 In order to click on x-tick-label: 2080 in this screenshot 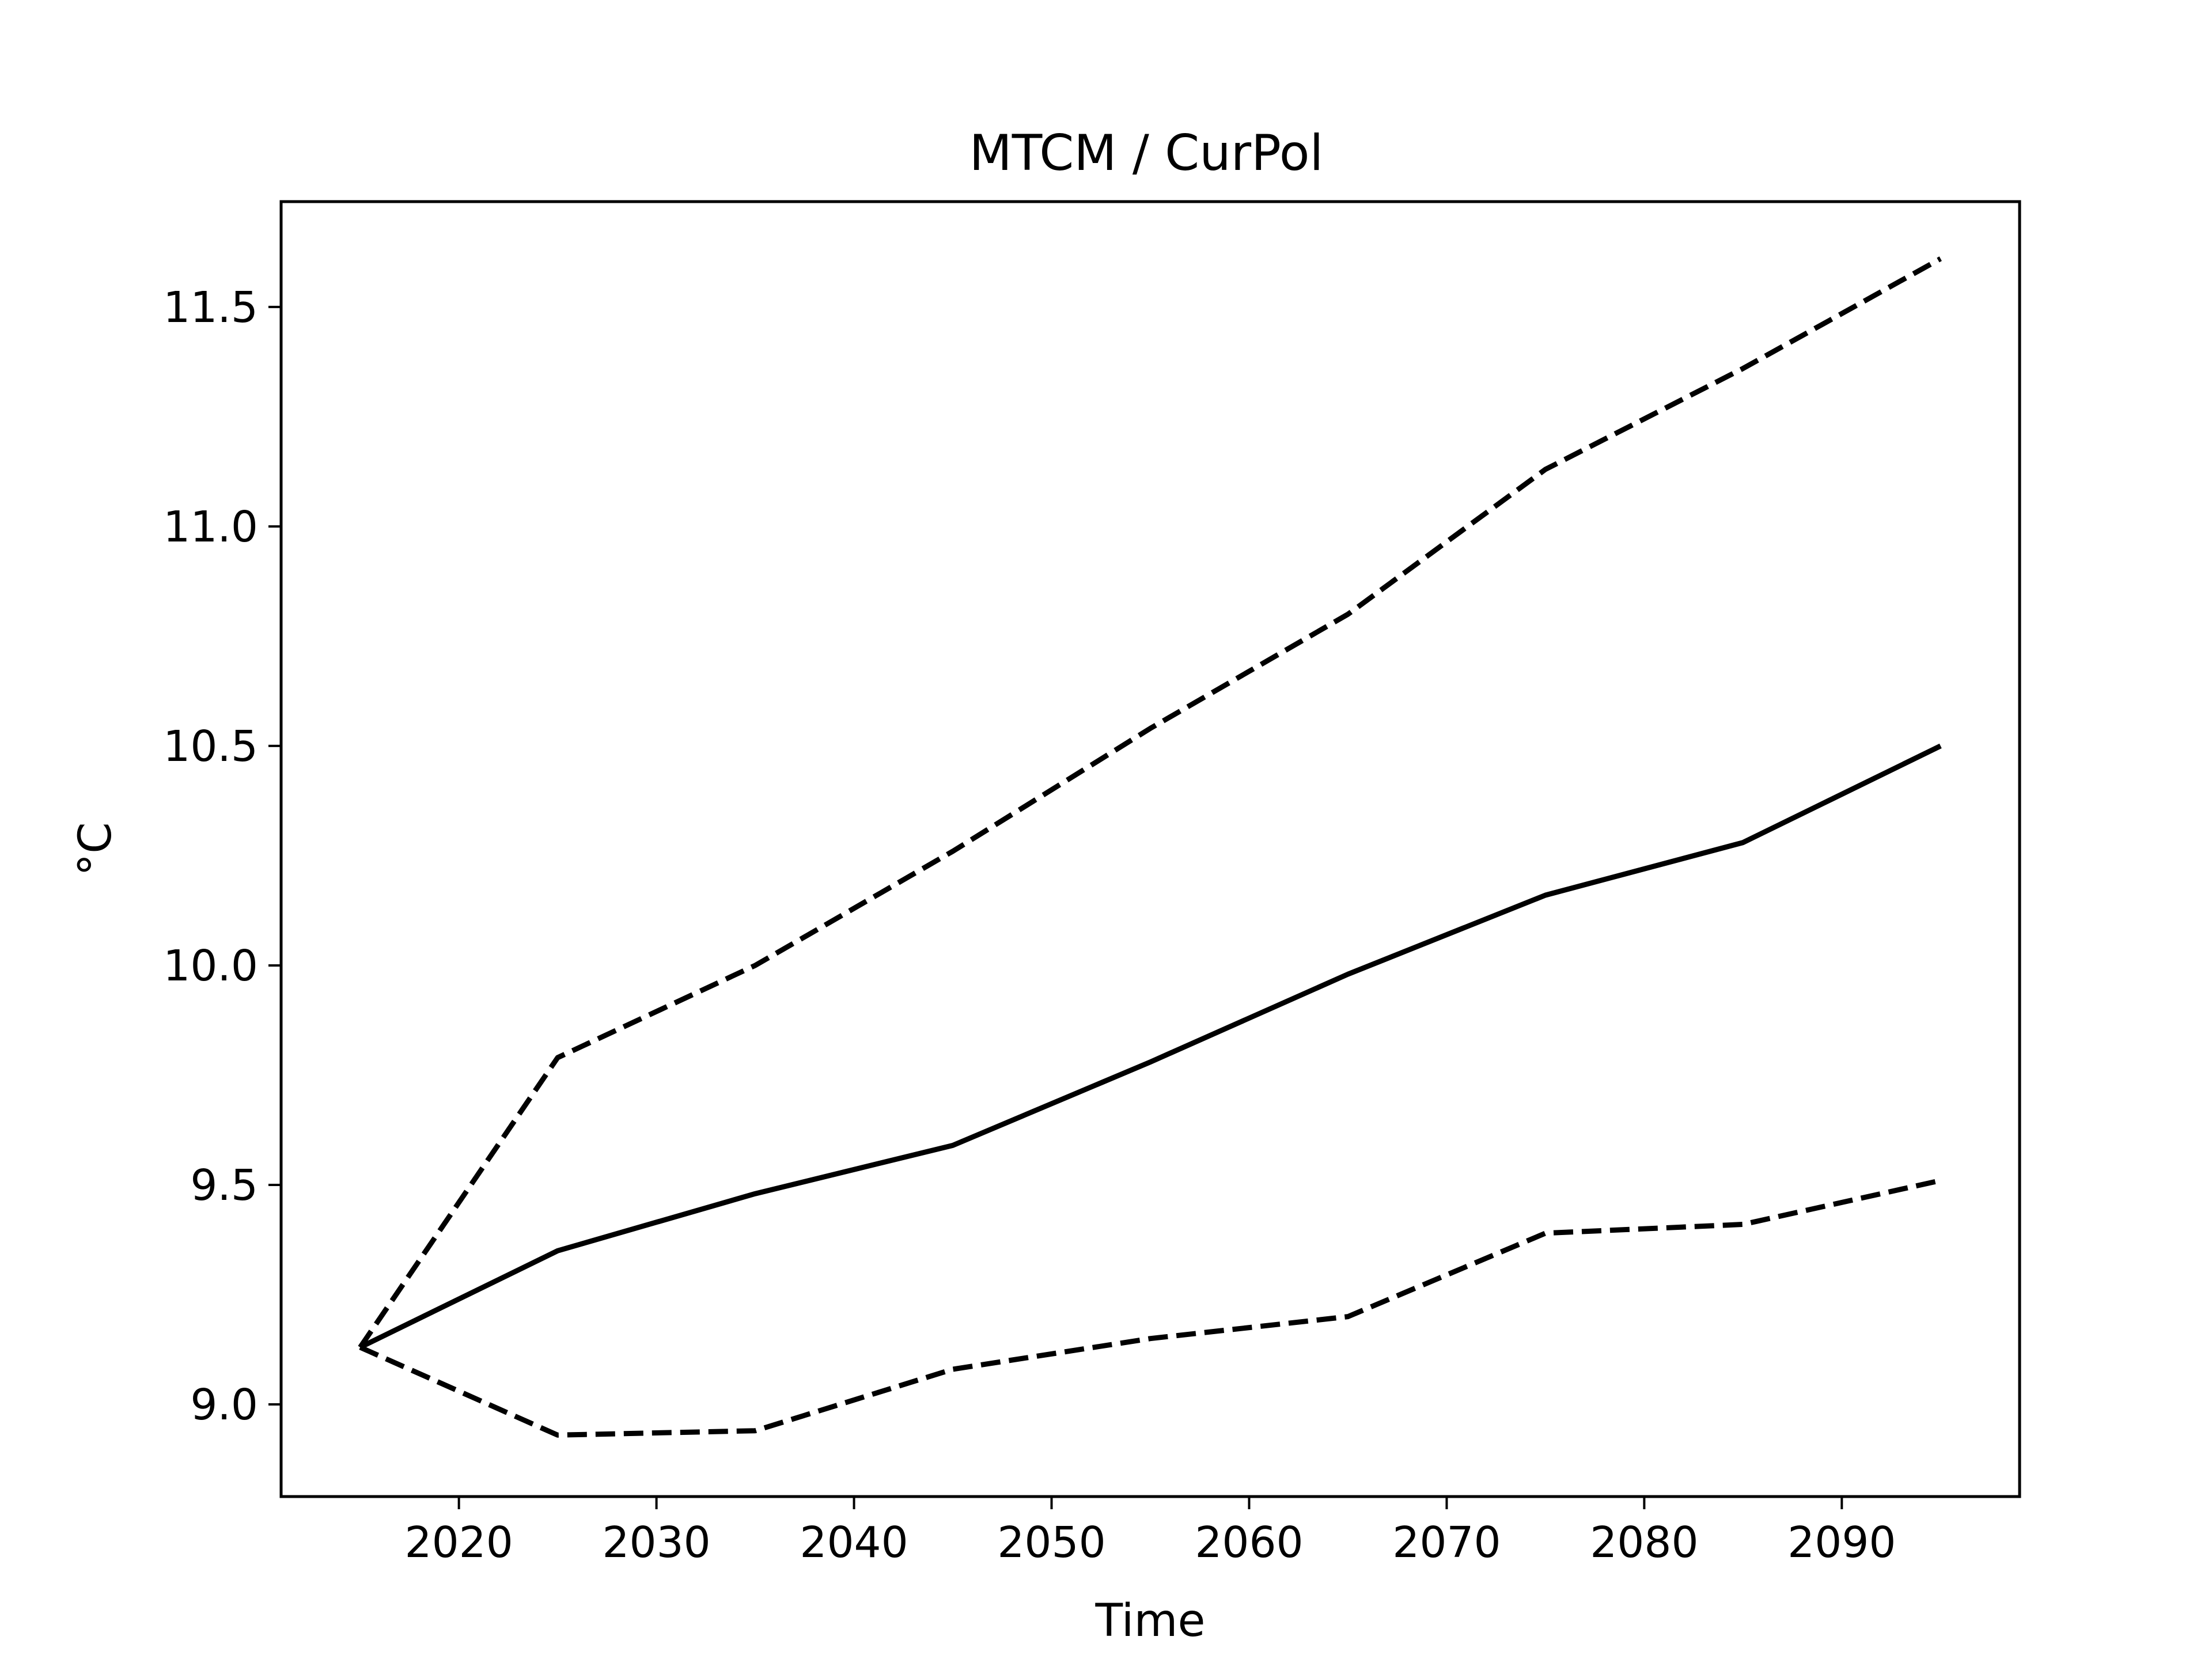, I will do `click(1644, 1542)`.